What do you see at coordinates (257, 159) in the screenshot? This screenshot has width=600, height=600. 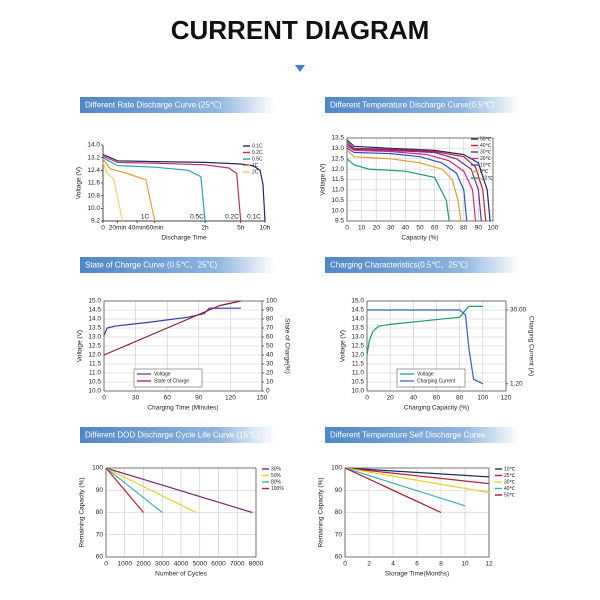 I see `legend-label: 0.5C` at bounding box center [257, 159].